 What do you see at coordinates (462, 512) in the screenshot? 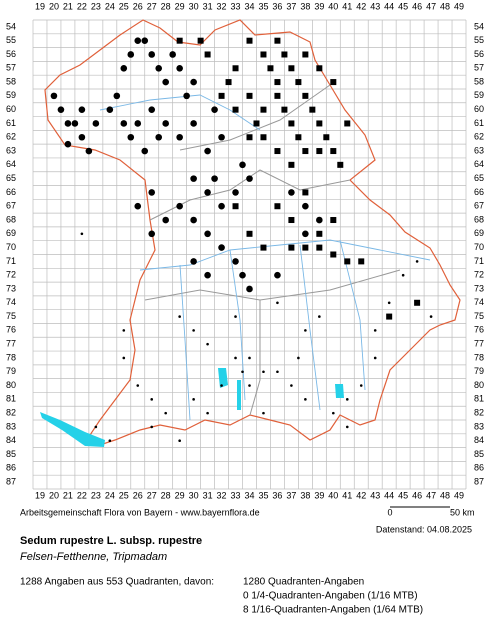
I see `scale-end: 50 km` at bounding box center [462, 512].